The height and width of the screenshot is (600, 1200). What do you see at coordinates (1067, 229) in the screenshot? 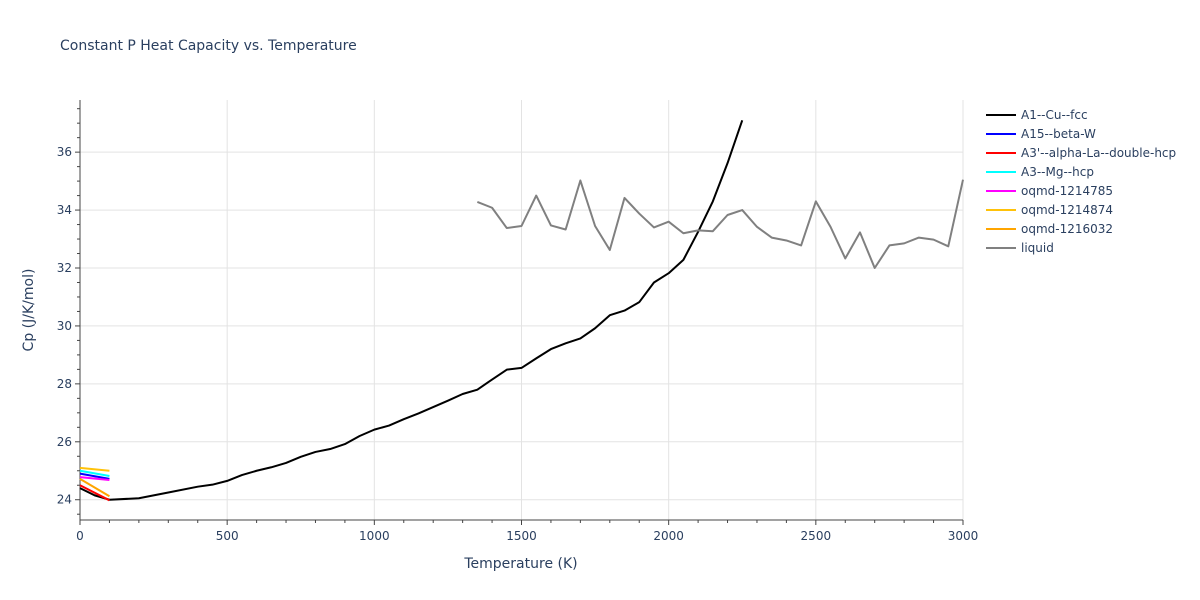
I see `legend-label: oqmd-1216032` at bounding box center [1067, 229].